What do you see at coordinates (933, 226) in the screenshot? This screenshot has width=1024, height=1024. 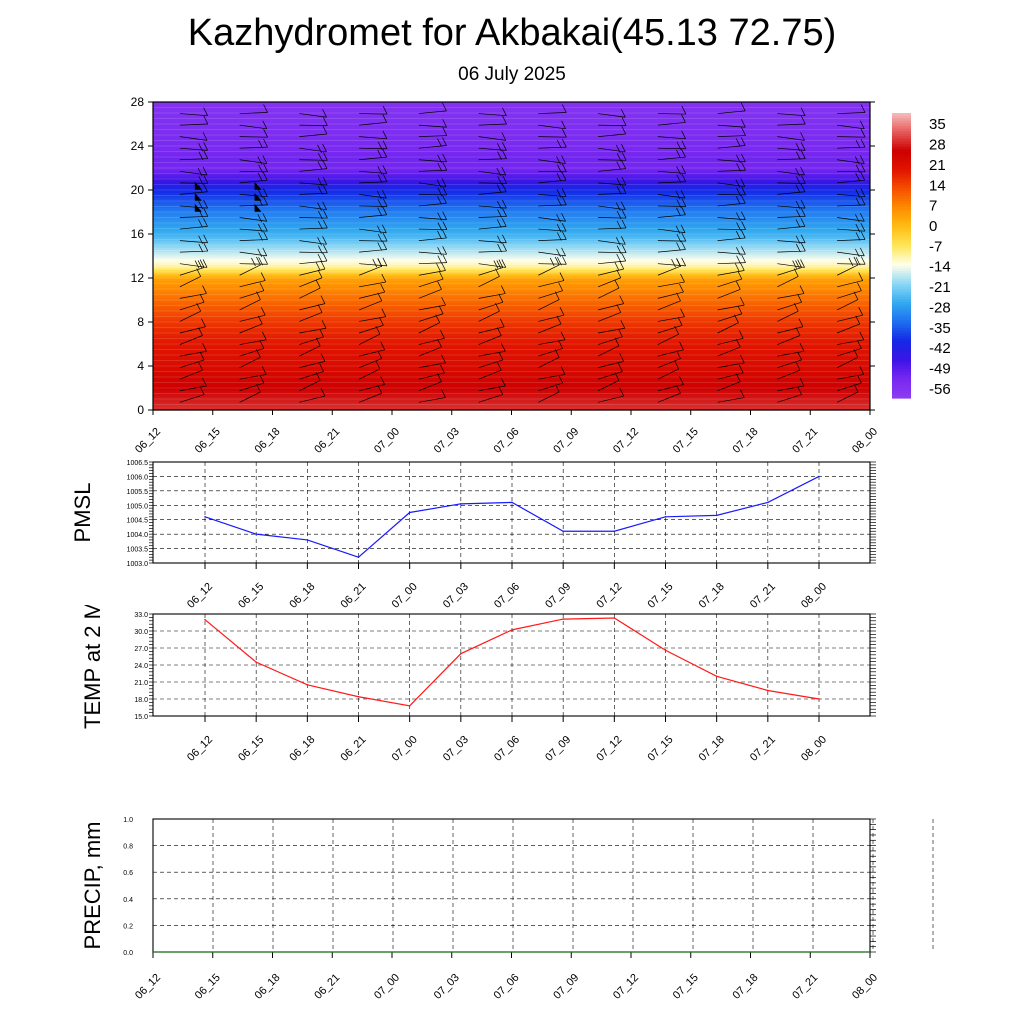 I see `colorbar-label: 0` at bounding box center [933, 226].